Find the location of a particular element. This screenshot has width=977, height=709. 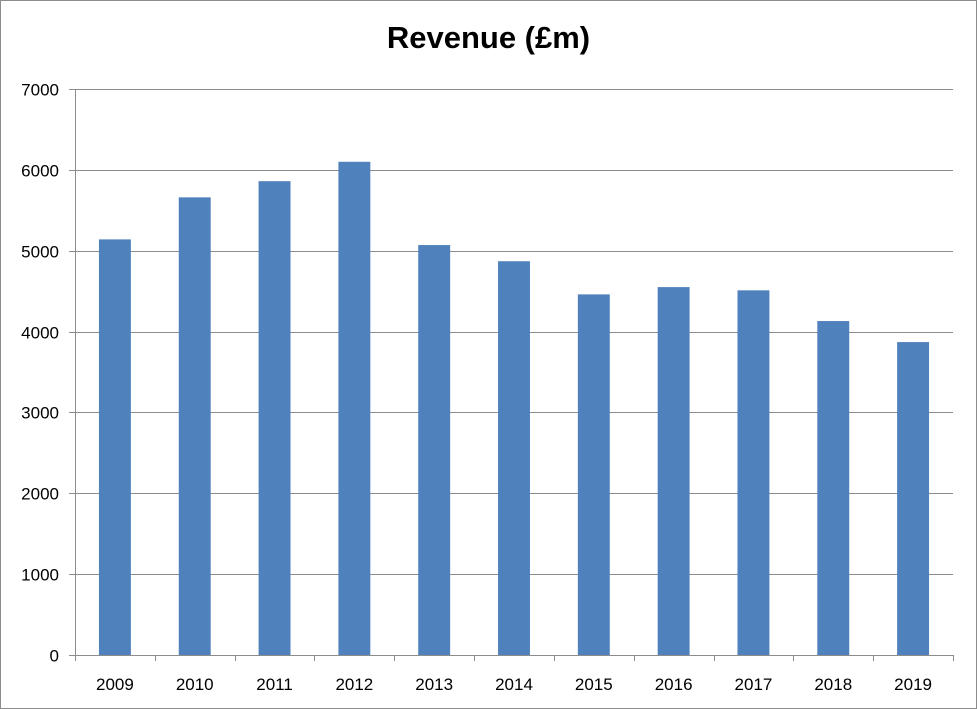

y-tick-label: 4000 is located at coordinates (40, 333).